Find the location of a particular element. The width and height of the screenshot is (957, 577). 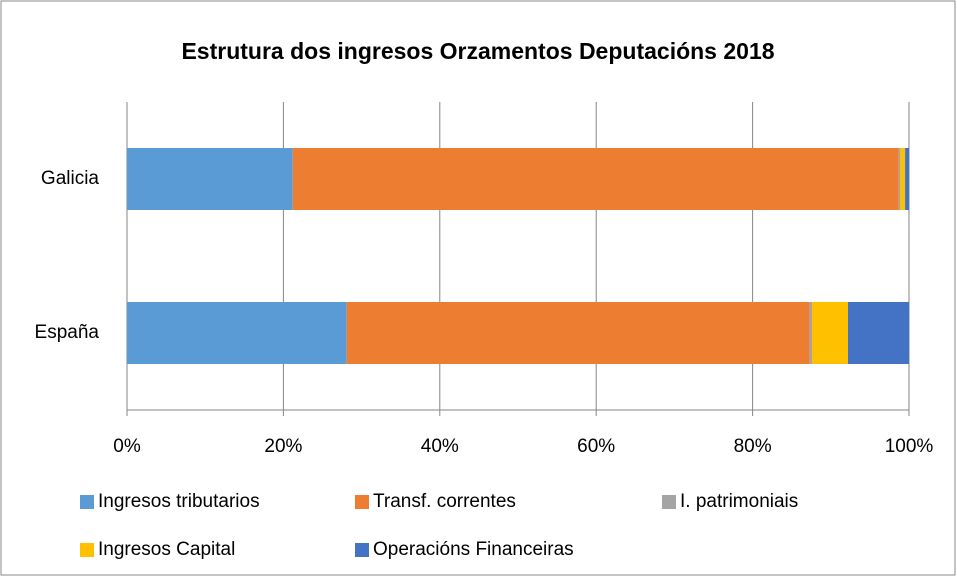

y-tick-label: Galicia is located at coordinates (70, 178).